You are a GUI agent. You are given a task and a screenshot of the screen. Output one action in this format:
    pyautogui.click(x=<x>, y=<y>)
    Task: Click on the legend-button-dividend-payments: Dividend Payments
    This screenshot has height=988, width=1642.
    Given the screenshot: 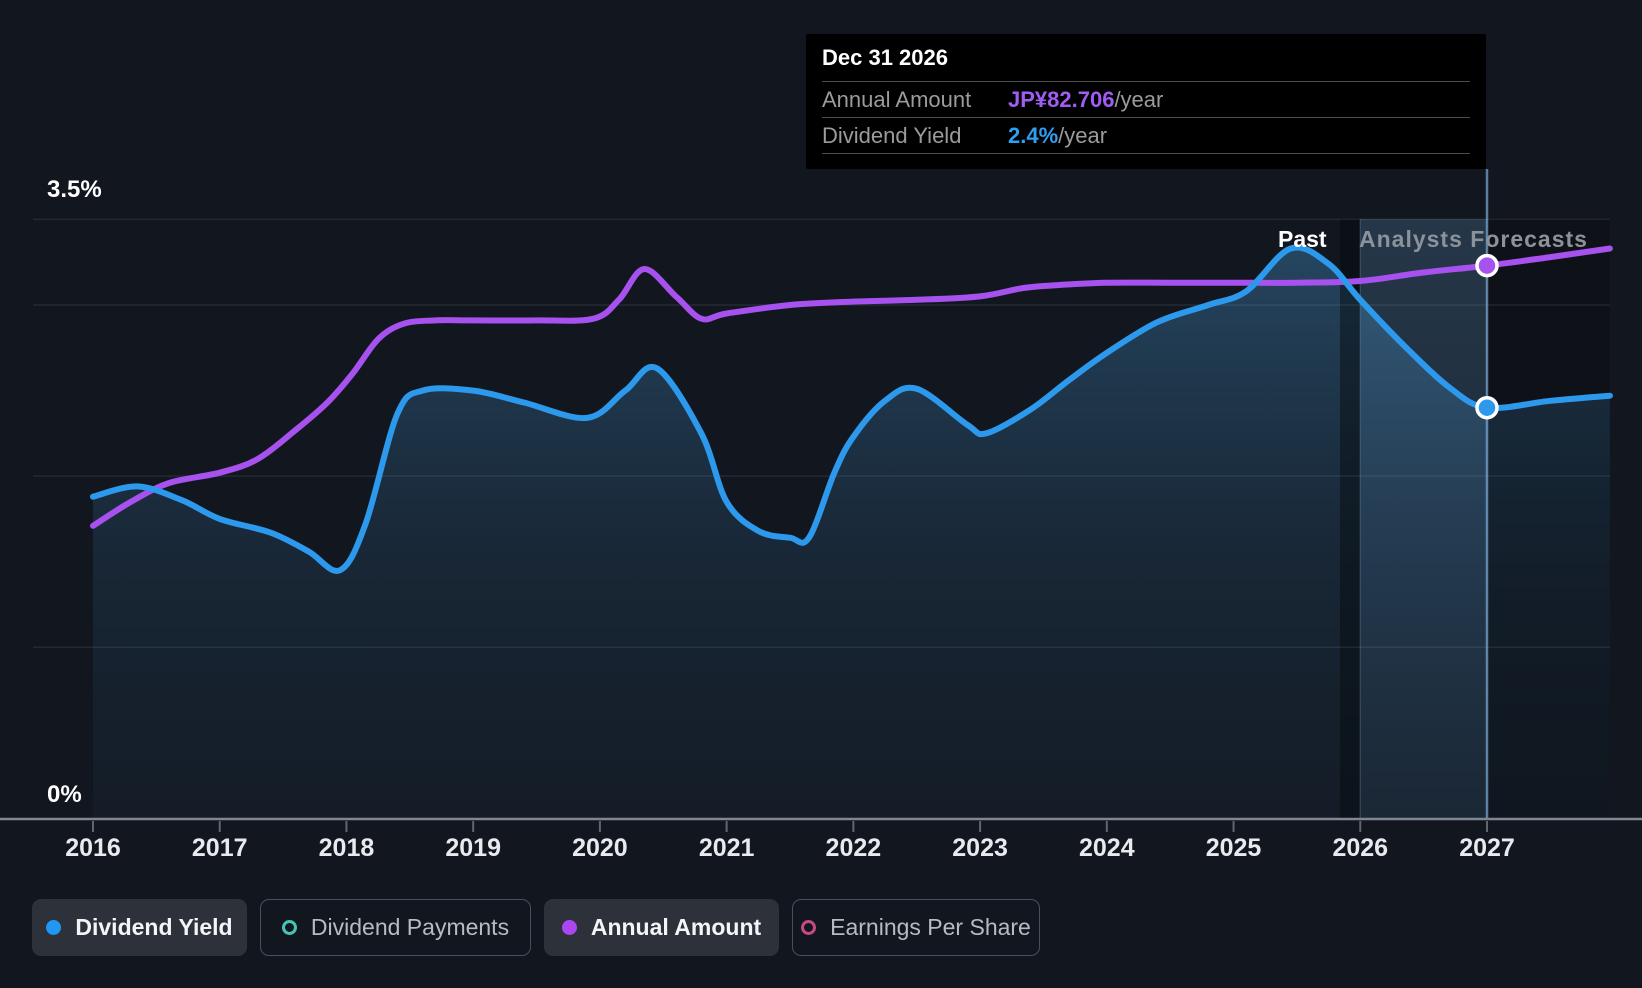 What is the action you would take?
    pyautogui.click(x=395, y=927)
    